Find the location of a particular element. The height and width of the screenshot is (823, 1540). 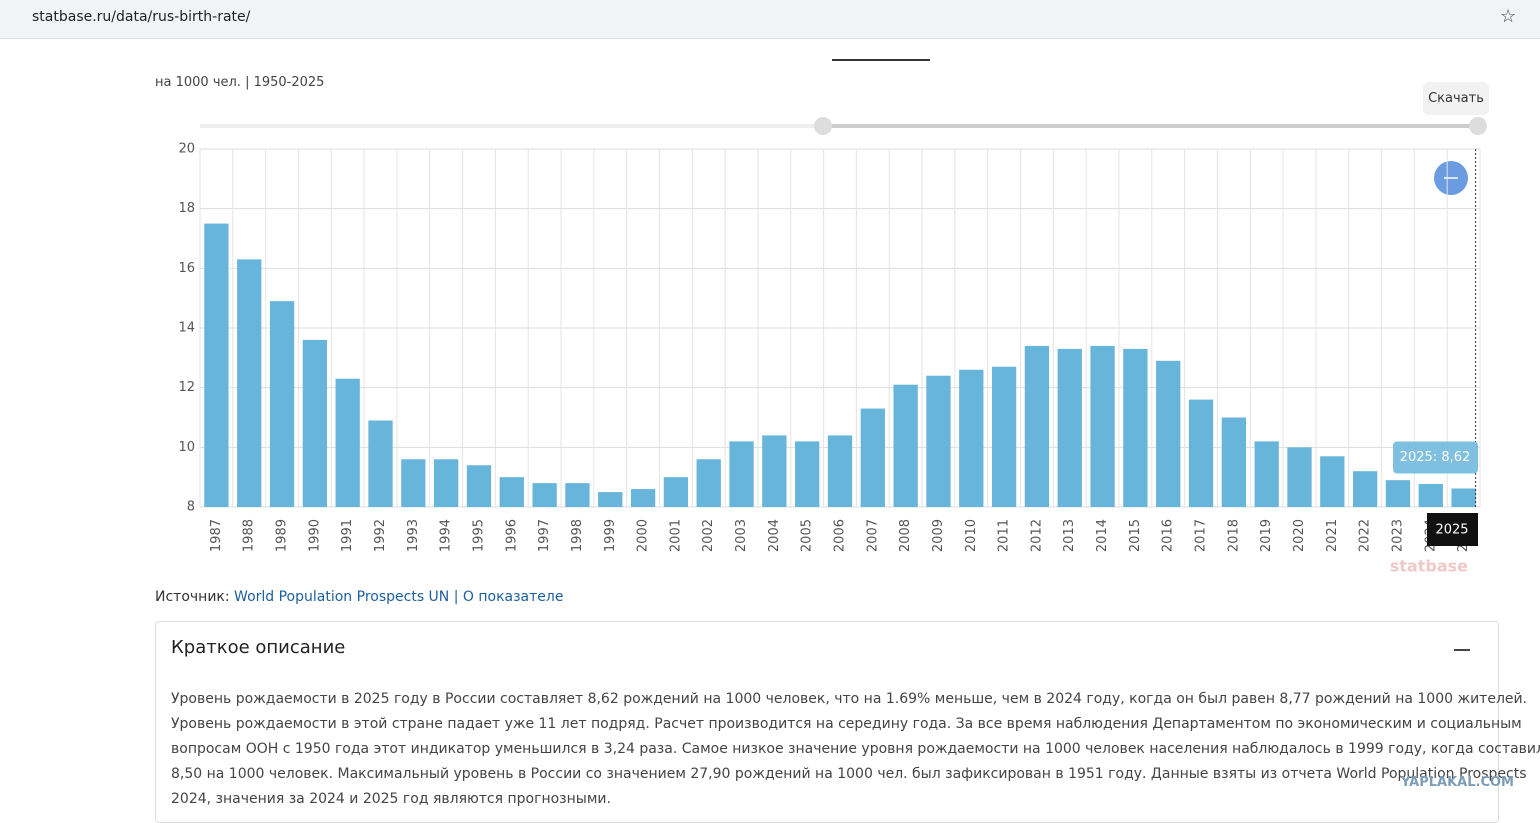

hover-x-label: 2025 is located at coordinates (1451, 530).